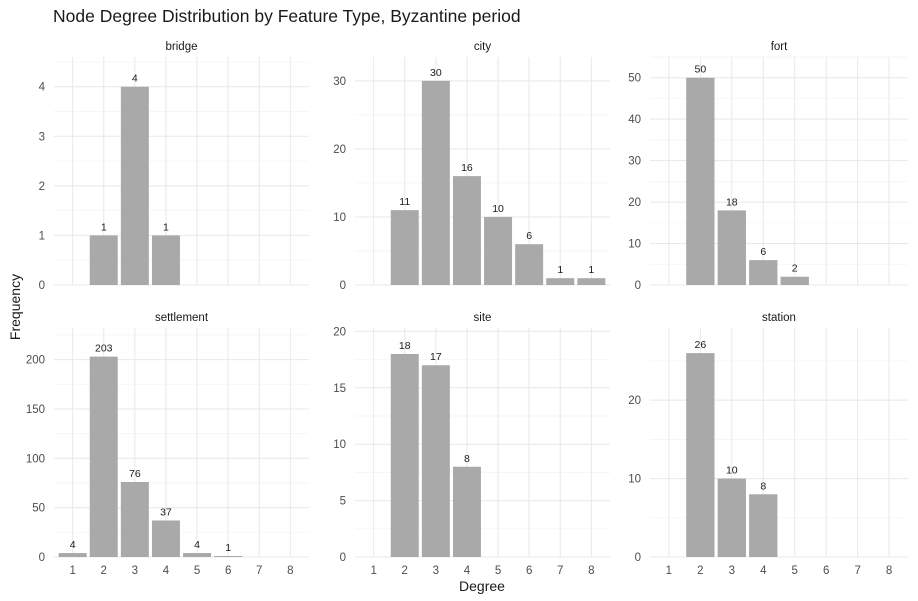 The width and height of the screenshot is (918, 601). Describe the element at coordinates (482, 586) in the screenshot. I see `x-axis-title: Degree` at that location.